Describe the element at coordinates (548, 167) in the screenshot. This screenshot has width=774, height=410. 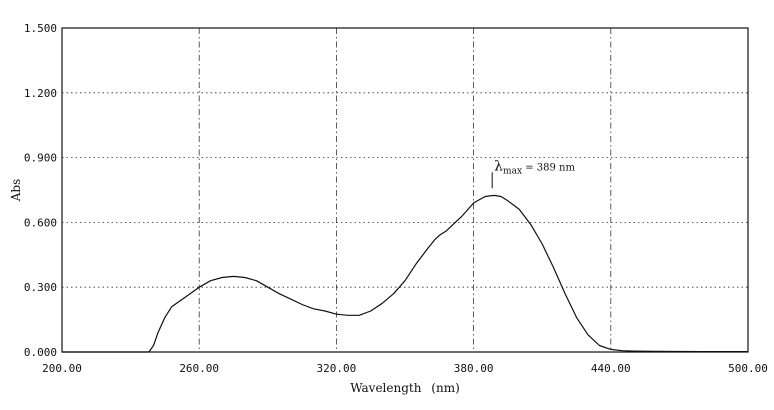
I see `lambda-value: = 389 nm` at that location.